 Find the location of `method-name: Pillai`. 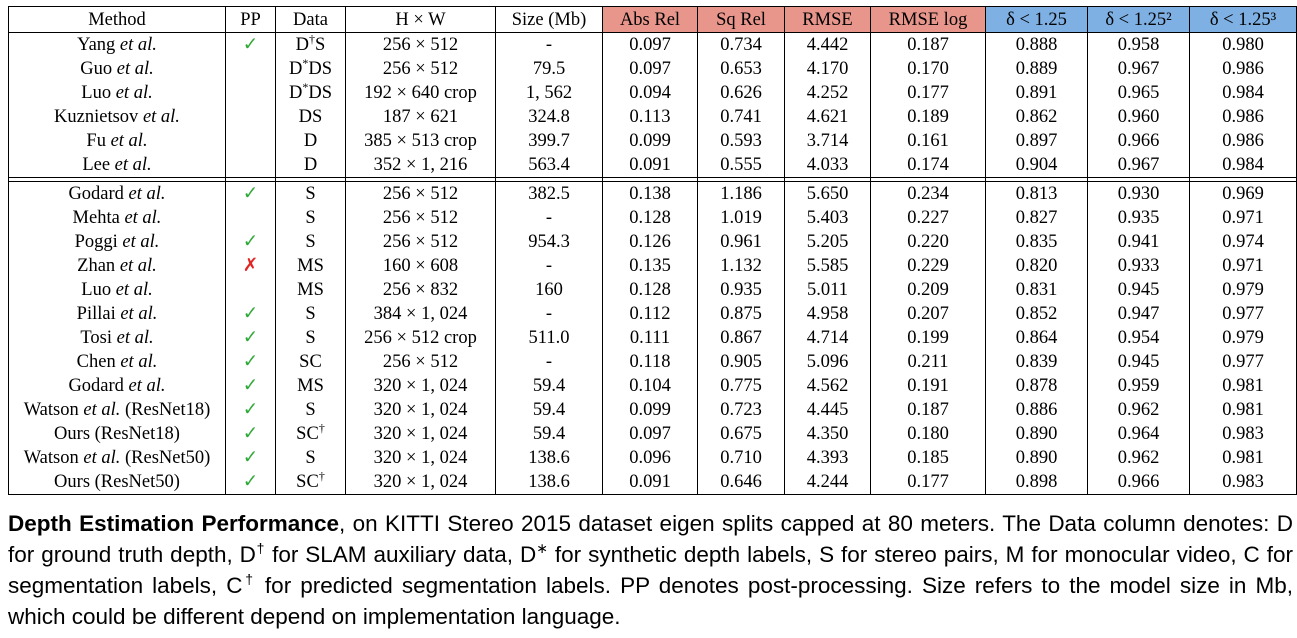

method-name: Pillai is located at coordinates (96, 314).